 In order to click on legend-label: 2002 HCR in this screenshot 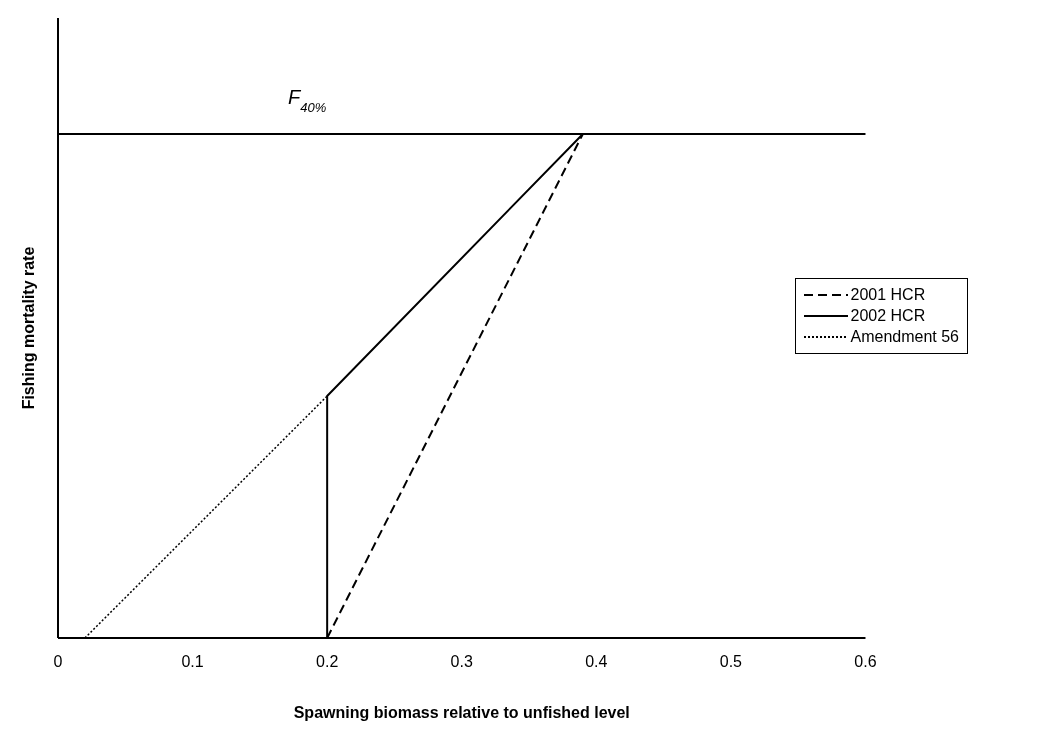, I will do `click(888, 316)`.